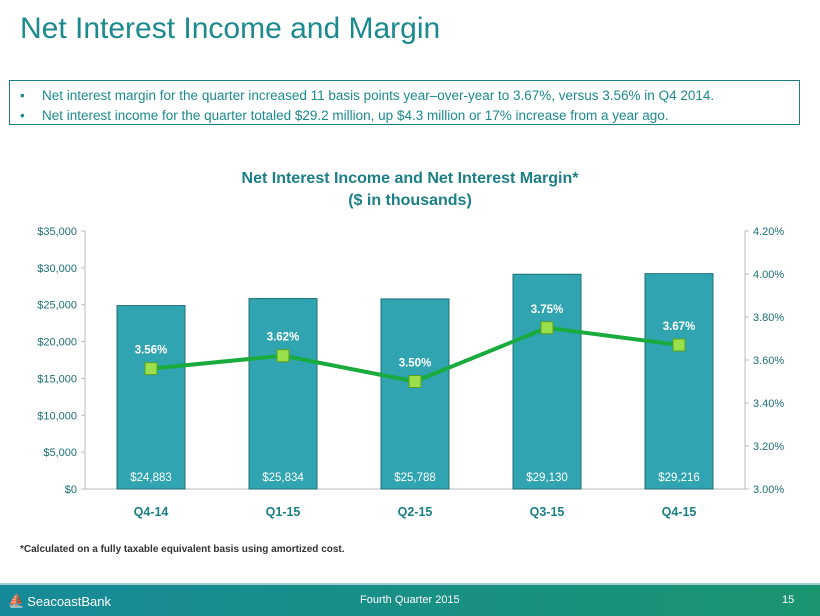 This screenshot has width=820, height=616. I want to click on category-label: Q1-15, so click(283, 512).